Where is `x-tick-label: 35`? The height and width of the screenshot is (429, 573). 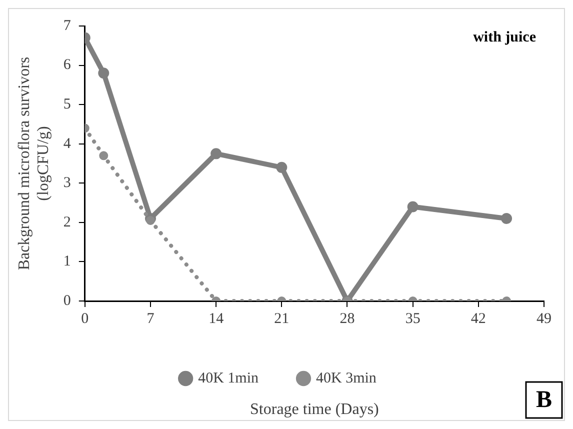
x-tick-label: 35 is located at coordinates (412, 318).